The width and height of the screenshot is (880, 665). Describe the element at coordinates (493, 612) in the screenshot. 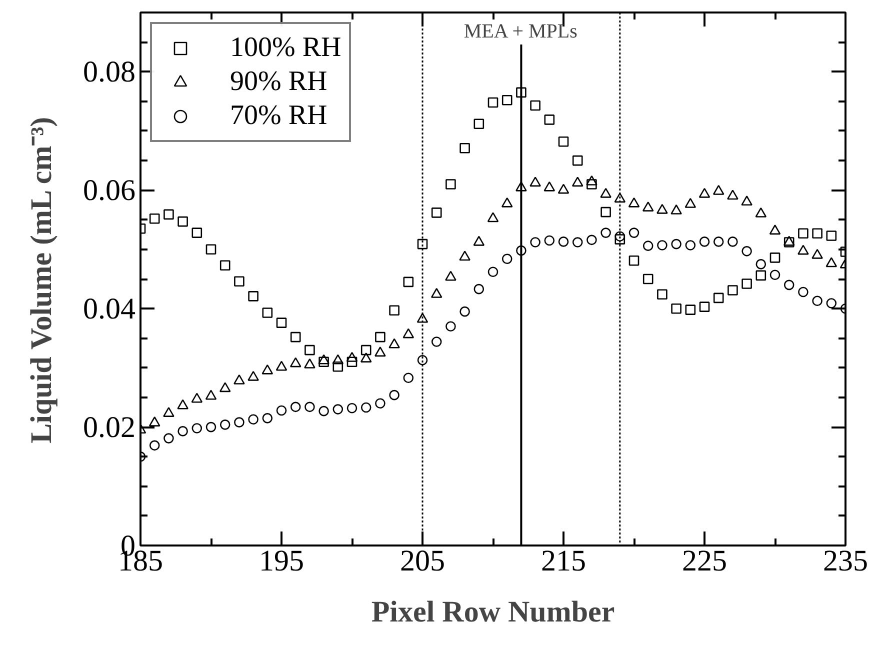

I see `x-axis-title: Pixel Row Number` at that location.